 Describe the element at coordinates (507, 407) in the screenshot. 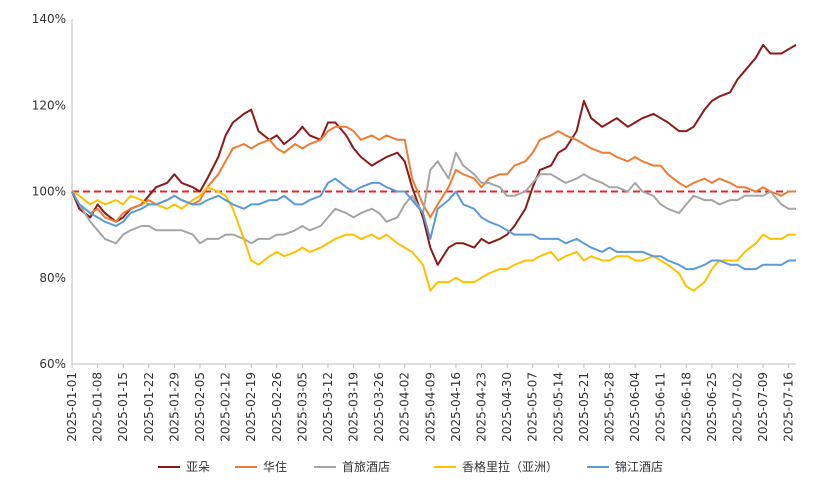

I see `x-tick-label: 2025-04-30` at that location.